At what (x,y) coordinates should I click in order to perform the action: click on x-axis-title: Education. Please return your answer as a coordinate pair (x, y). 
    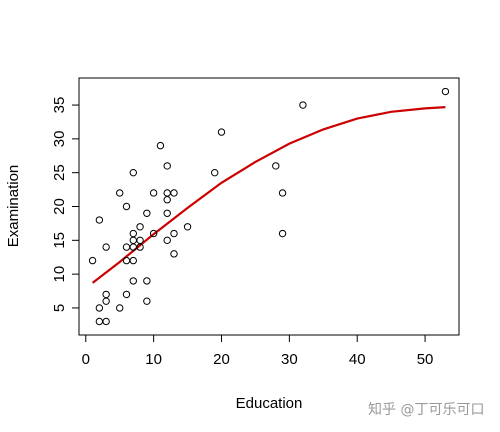
    Looking at the image, I should click on (269, 403).